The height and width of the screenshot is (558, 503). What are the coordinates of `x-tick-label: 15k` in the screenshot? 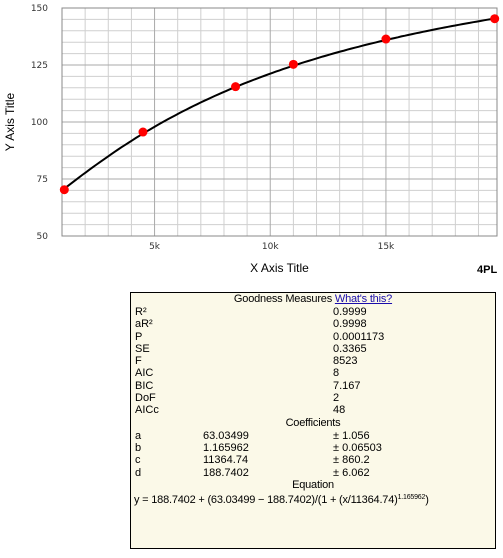 It's located at (386, 247).